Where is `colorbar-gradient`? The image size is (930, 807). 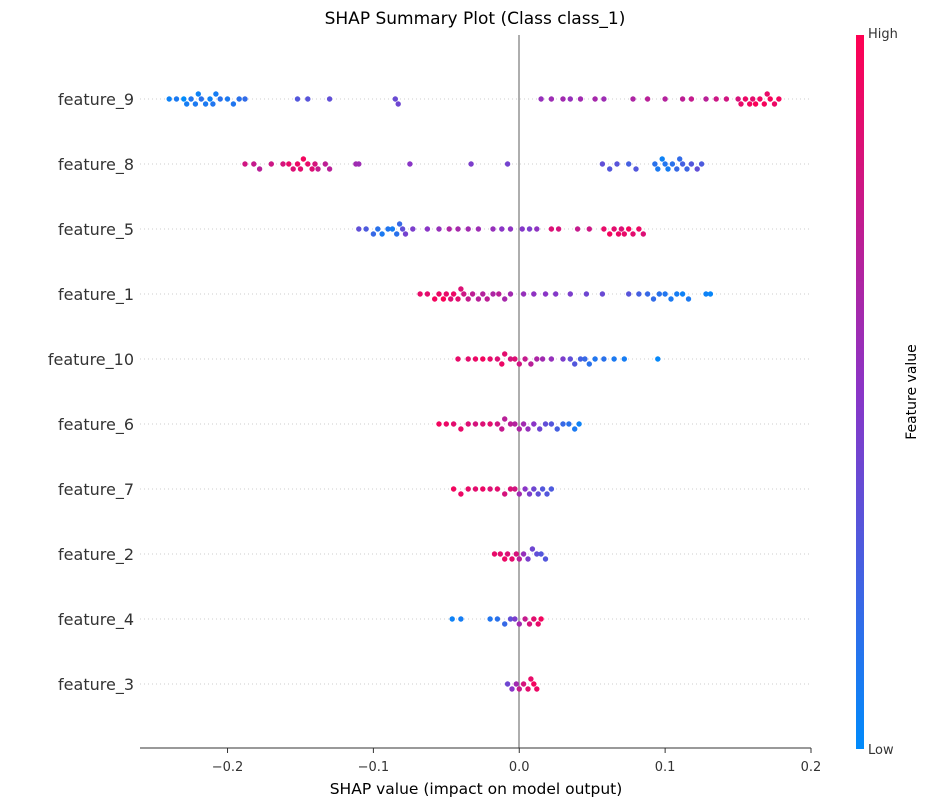 colorbar-gradient is located at coordinates (860, 392).